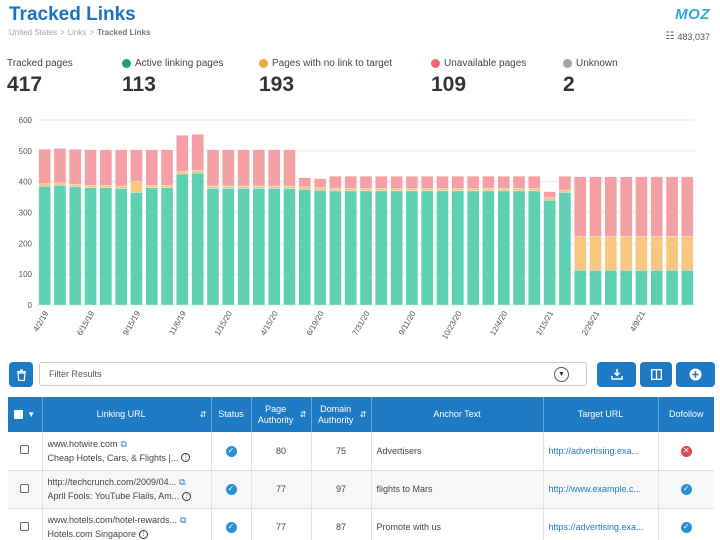 The height and width of the screenshot is (540, 720). Describe the element at coordinates (30, 305) in the screenshot. I see `y-tick-label: 0` at that location.